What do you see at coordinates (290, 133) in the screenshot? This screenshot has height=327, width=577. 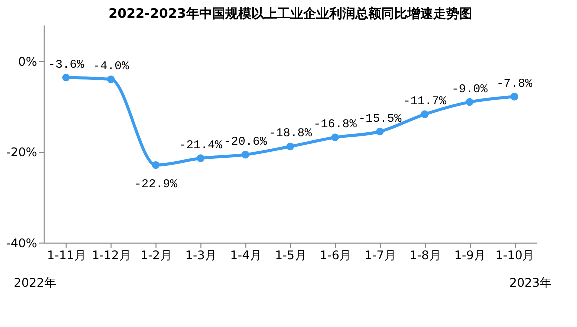 I see `data-label: -18.8%` at bounding box center [290, 133].